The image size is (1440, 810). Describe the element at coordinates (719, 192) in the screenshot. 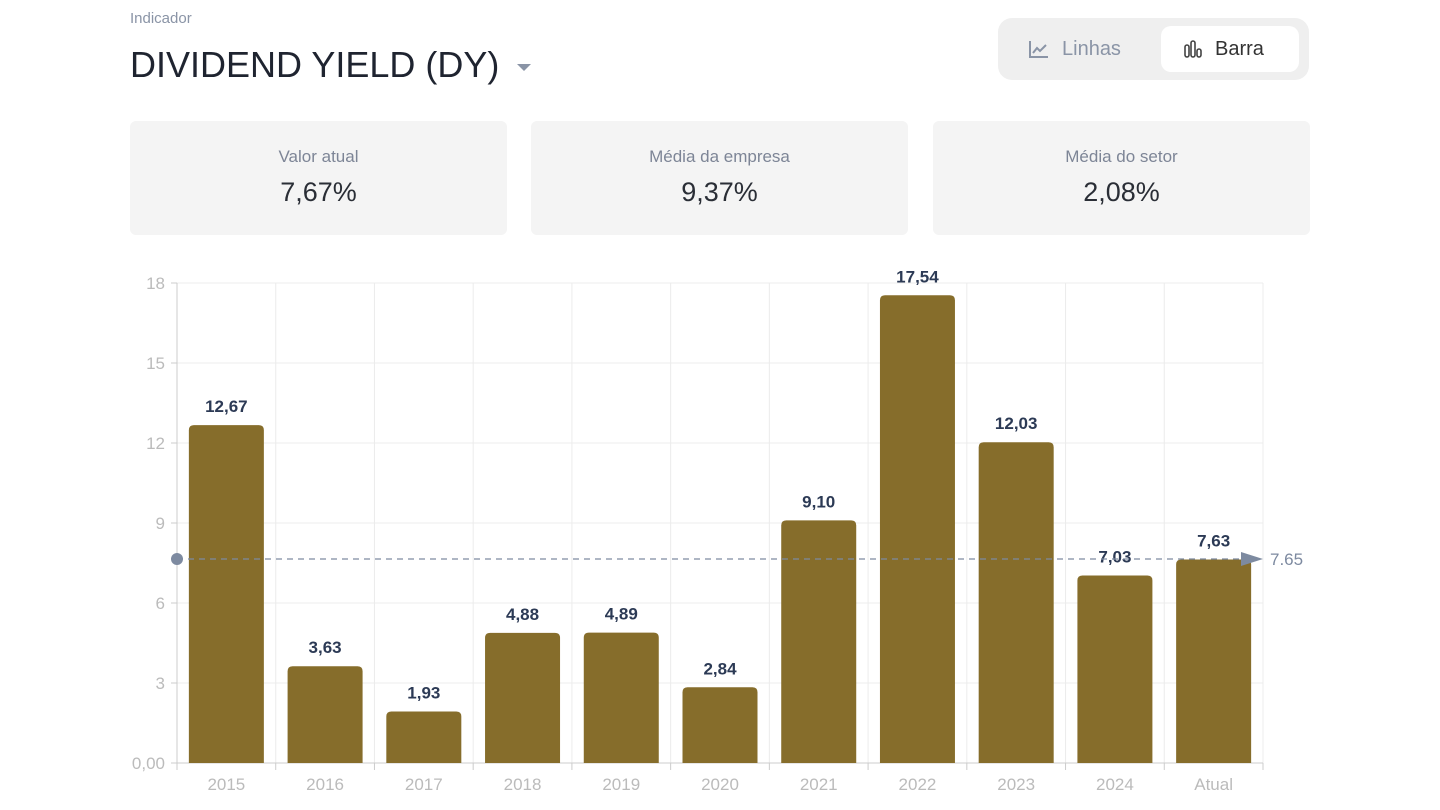

I see `card-value: 9,37%` at that location.